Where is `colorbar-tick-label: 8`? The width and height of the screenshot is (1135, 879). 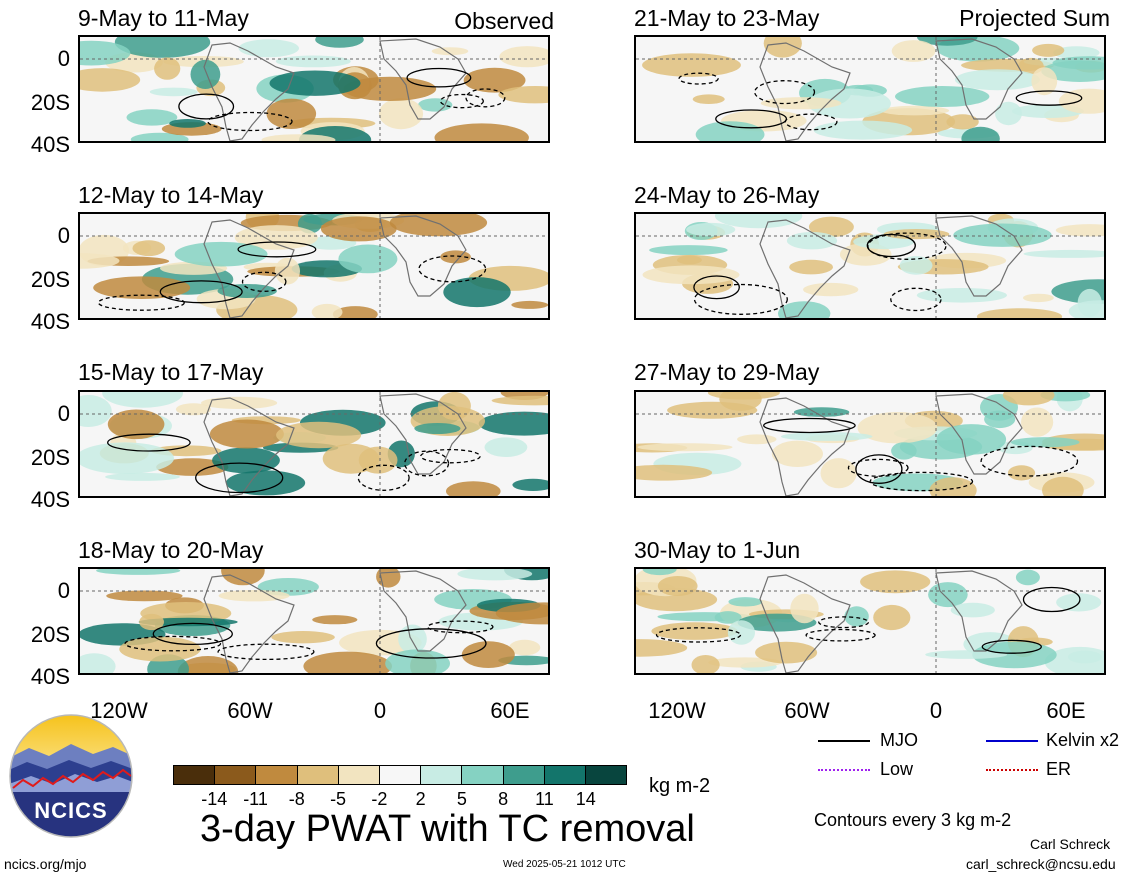 colorbar-tick-label: 8 is located at coordinates (503, 799).